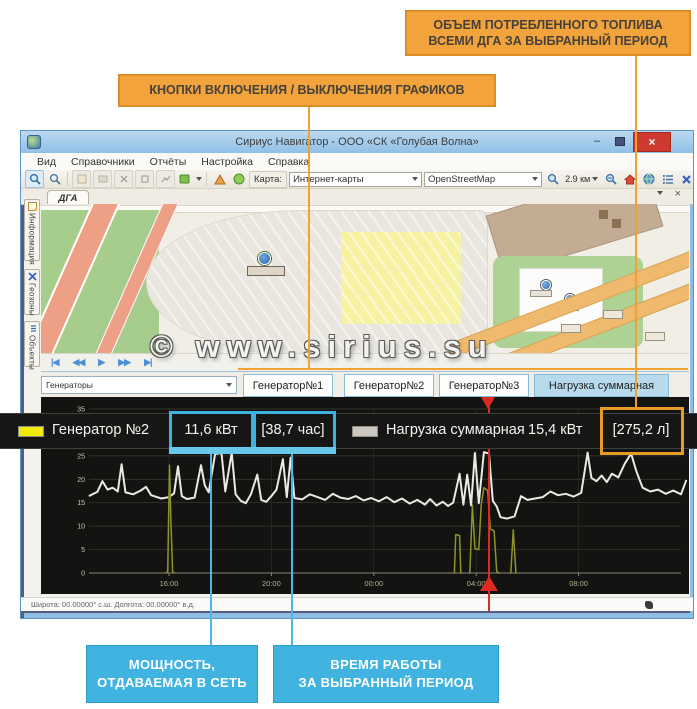 This screenshot has width=697, height=709. I want to click on menu-item-otchety: Отчёты, so click(168, 161).